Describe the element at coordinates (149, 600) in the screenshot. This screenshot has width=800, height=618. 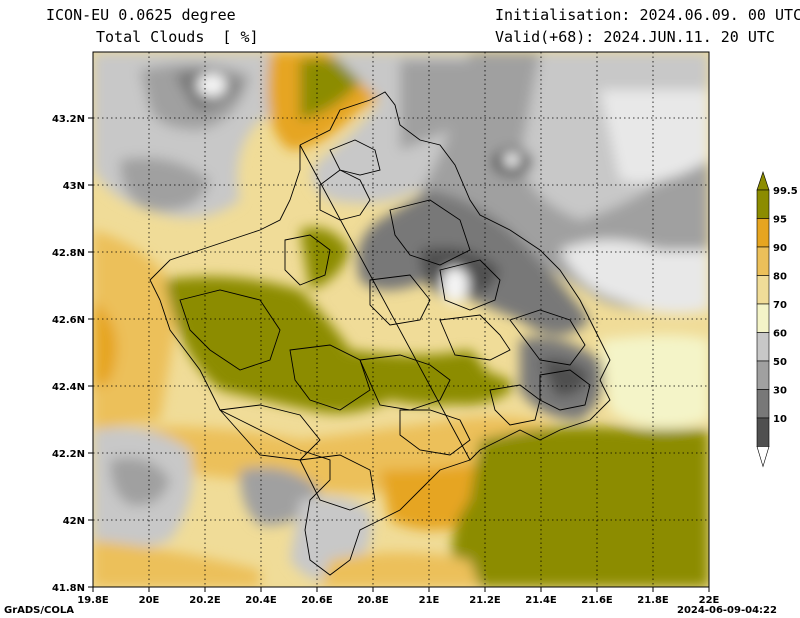
I see `x-tick-label: 20E` at that location.